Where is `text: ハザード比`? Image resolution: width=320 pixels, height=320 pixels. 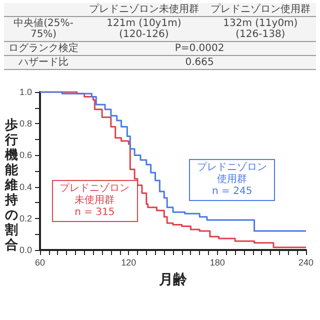 text: ハザード比 is located at coordinates (44, 63).